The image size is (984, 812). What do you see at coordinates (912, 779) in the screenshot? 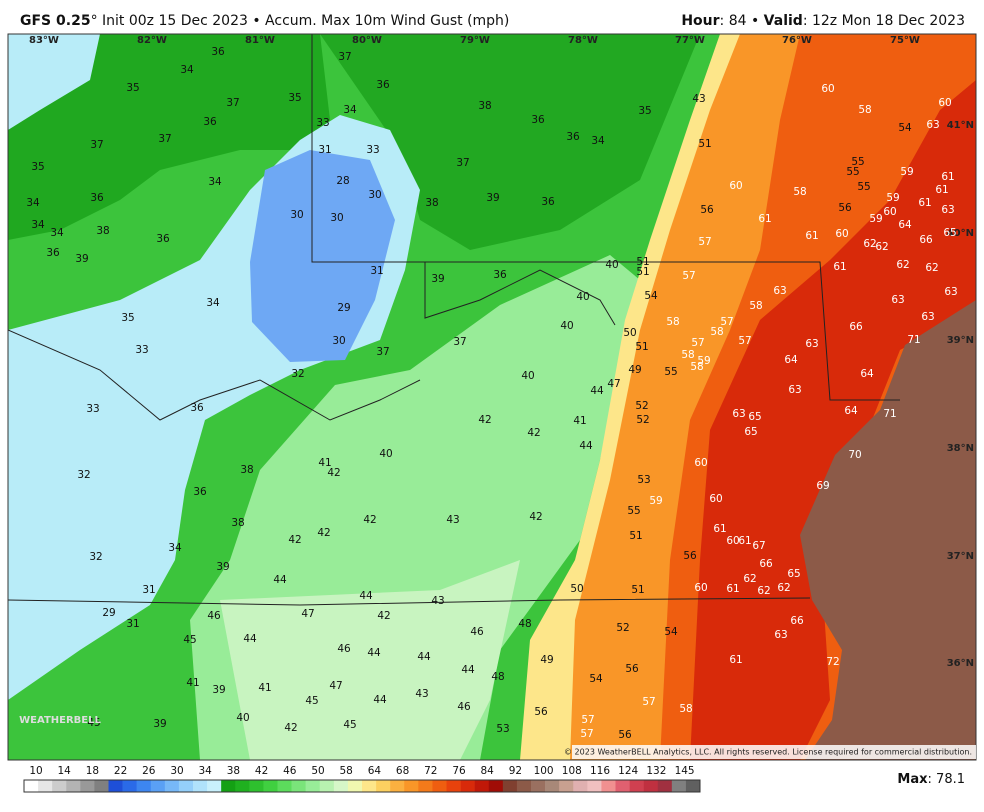
I see `max-label: Max` at bounding box center [912, 779].